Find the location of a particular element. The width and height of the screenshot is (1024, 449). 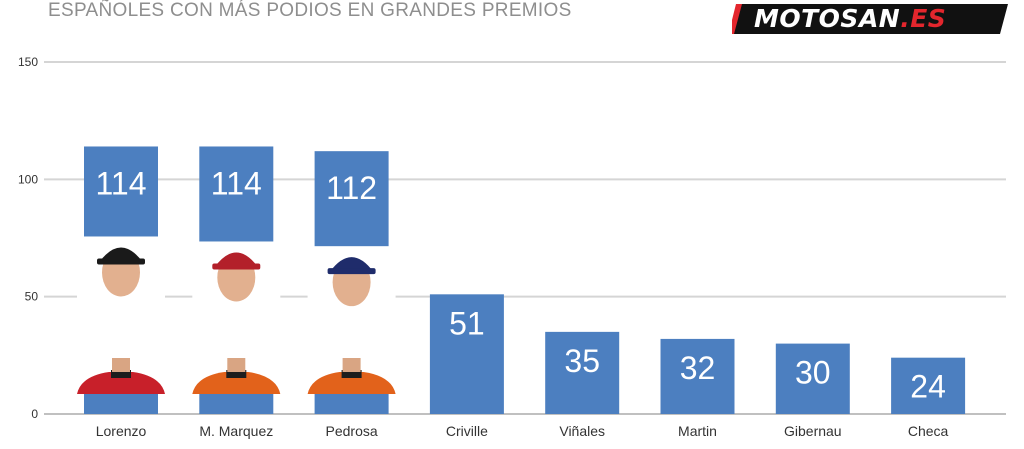

logo-banner-shape is located at coordinates (870, 19).